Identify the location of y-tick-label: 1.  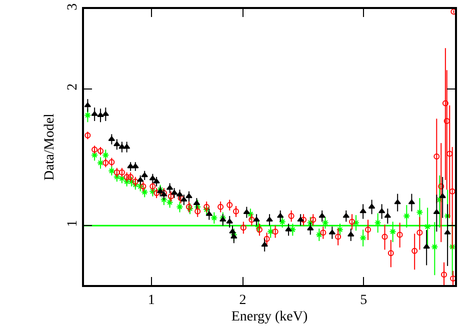
(72, 224).